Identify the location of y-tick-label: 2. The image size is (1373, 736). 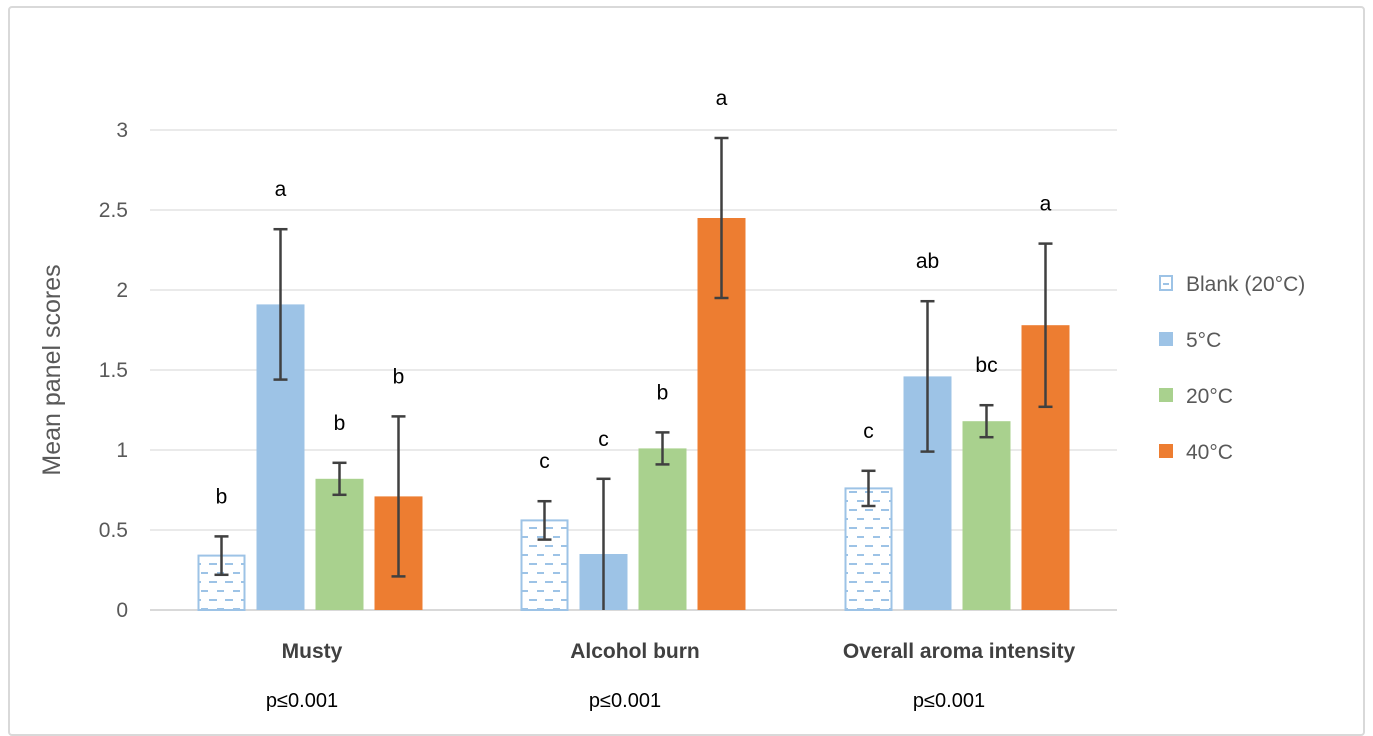
(122, 290).